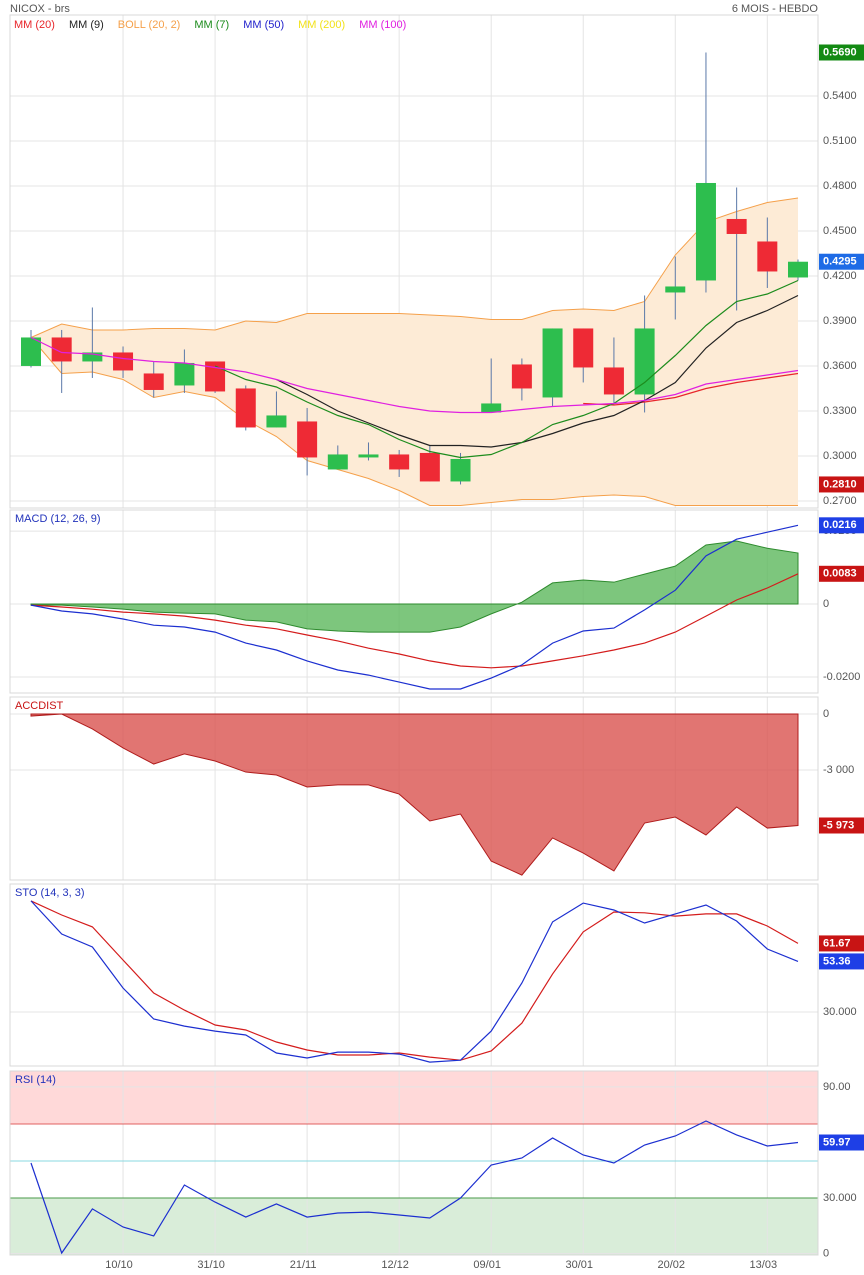 The height and width of the screenshot is (1275, 864). Describe the element at coordinates (840, 141) in the screenshot. I see `y-tick-label: 0.5100` at that location.